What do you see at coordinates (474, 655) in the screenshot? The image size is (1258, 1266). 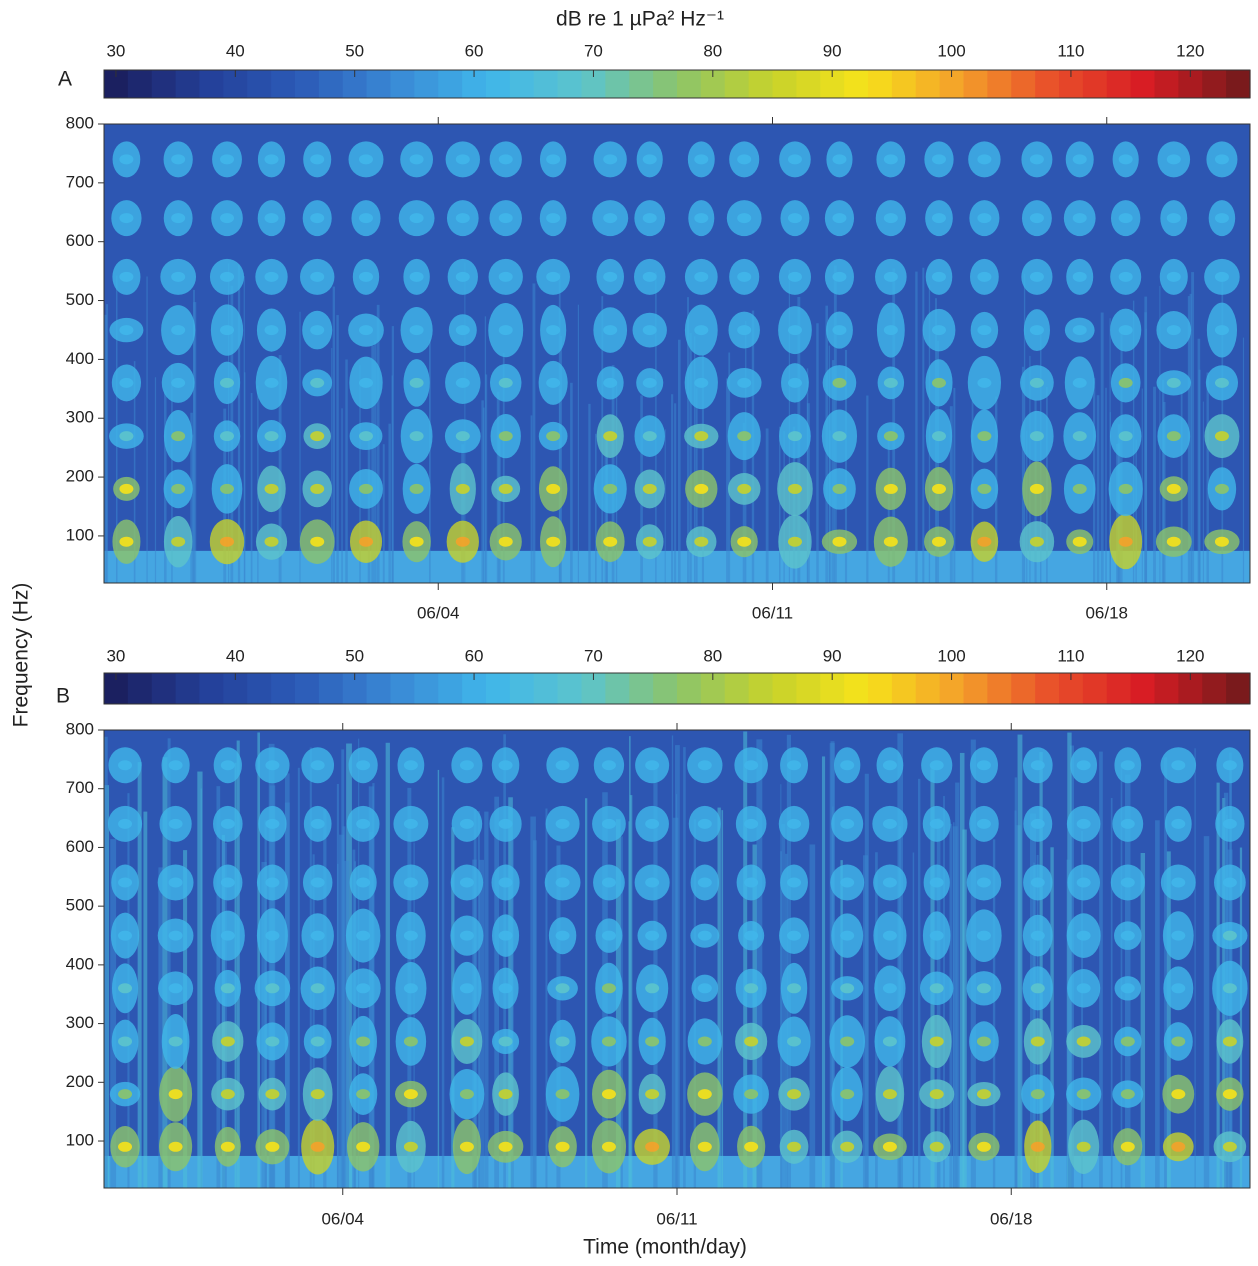 I see `colorbar-tick-label: 60` at bounding box center [474, 655].